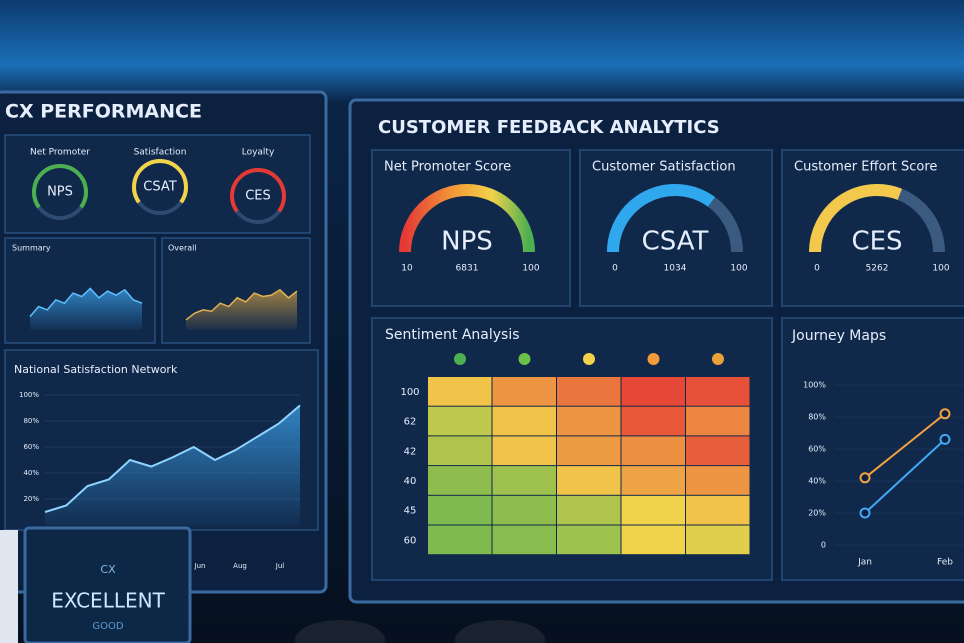 The height and width of the screenshot is (643, 964). What do you see at coordinates (60, 192) in the screenshot?
I see `gauge-value: NPS` at bounding box center [60, 192].